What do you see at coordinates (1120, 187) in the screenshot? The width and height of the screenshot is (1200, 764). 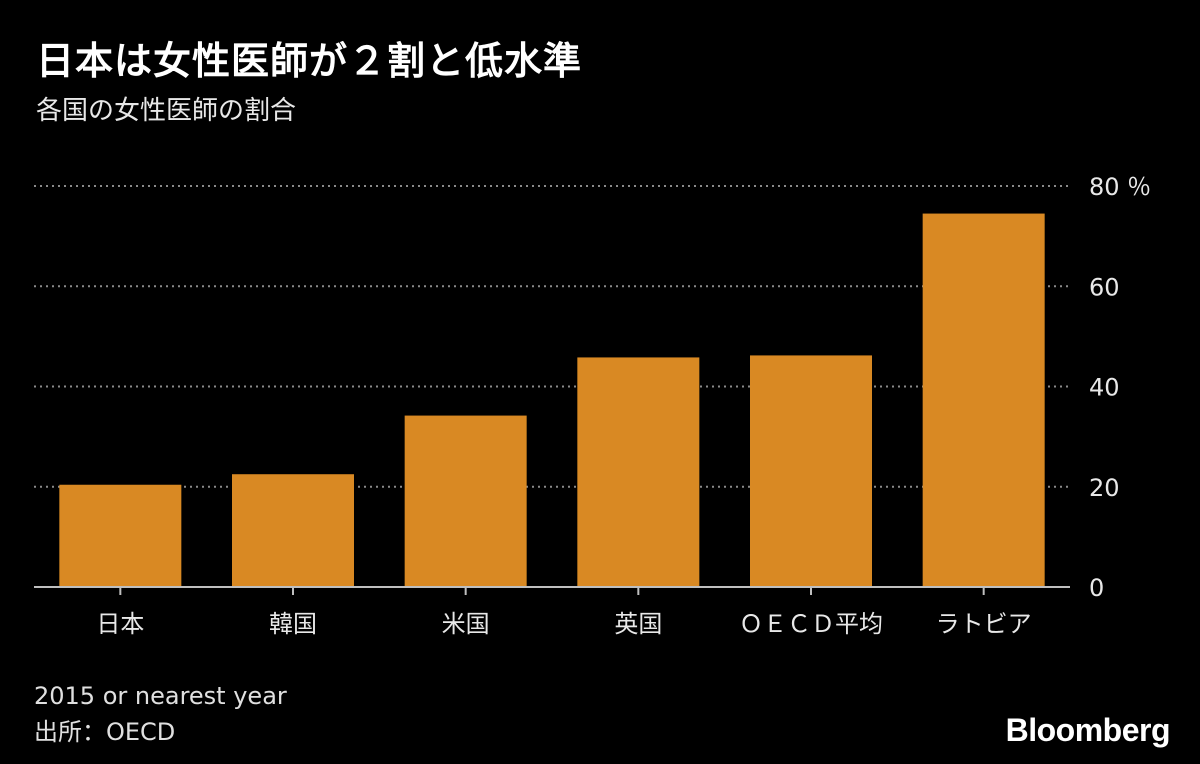 I see `y-tick-label: 80 ％` at bounding box center [1120, 187].